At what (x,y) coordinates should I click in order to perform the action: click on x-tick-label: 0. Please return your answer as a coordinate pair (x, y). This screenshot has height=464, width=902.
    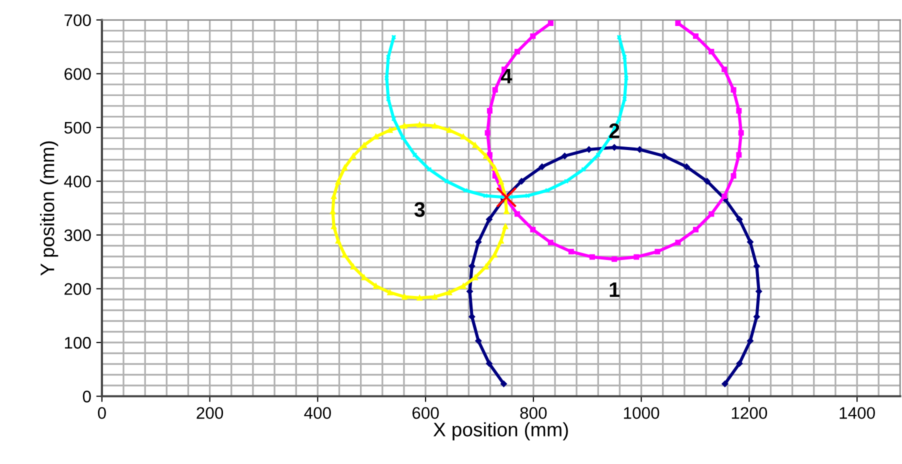
    Looking at the image, I should click on (102, 413).